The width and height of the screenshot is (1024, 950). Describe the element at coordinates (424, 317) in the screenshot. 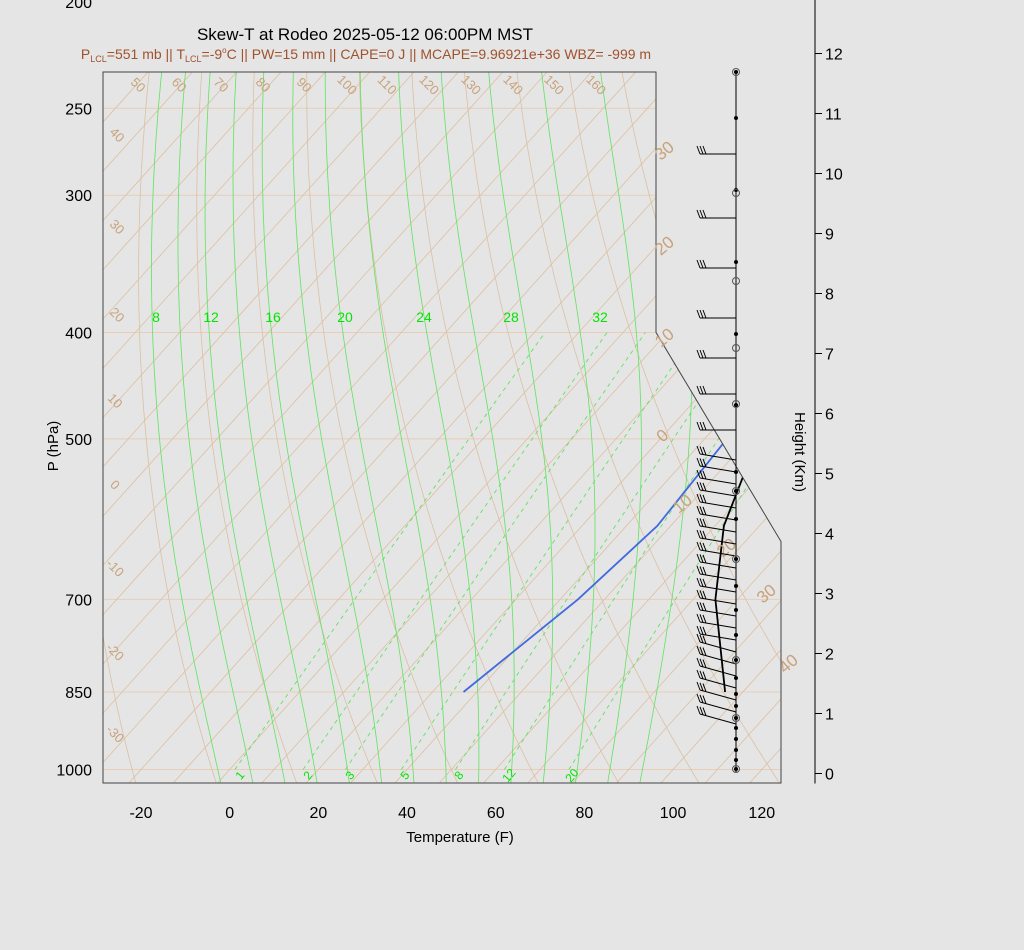

I see `moist-adiabat-label: 24` at that location.